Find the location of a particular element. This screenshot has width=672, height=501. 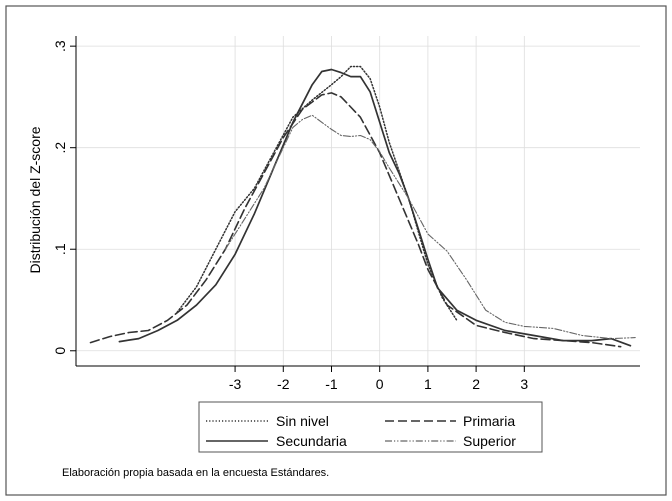

legend-label-primaria: Primaria is located at coordinates (489, 421).